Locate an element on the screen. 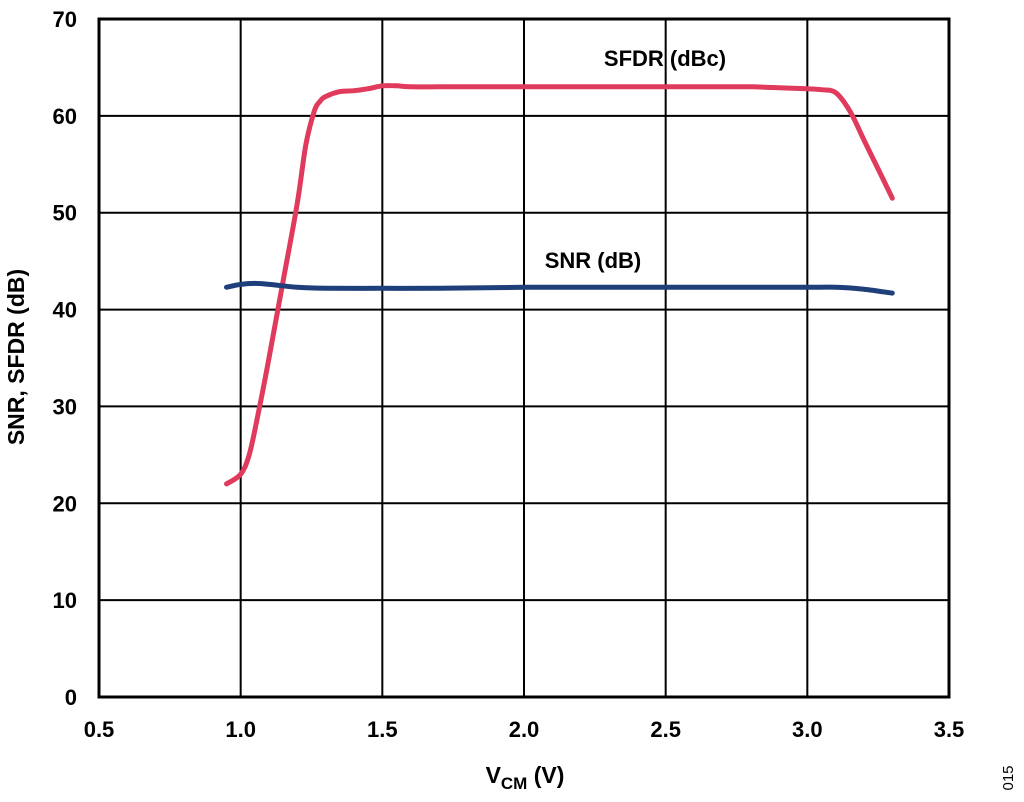 The width and height of the screenshot is (1024, 802). y-tick-label: 10 is located at coordinates (65, 600).